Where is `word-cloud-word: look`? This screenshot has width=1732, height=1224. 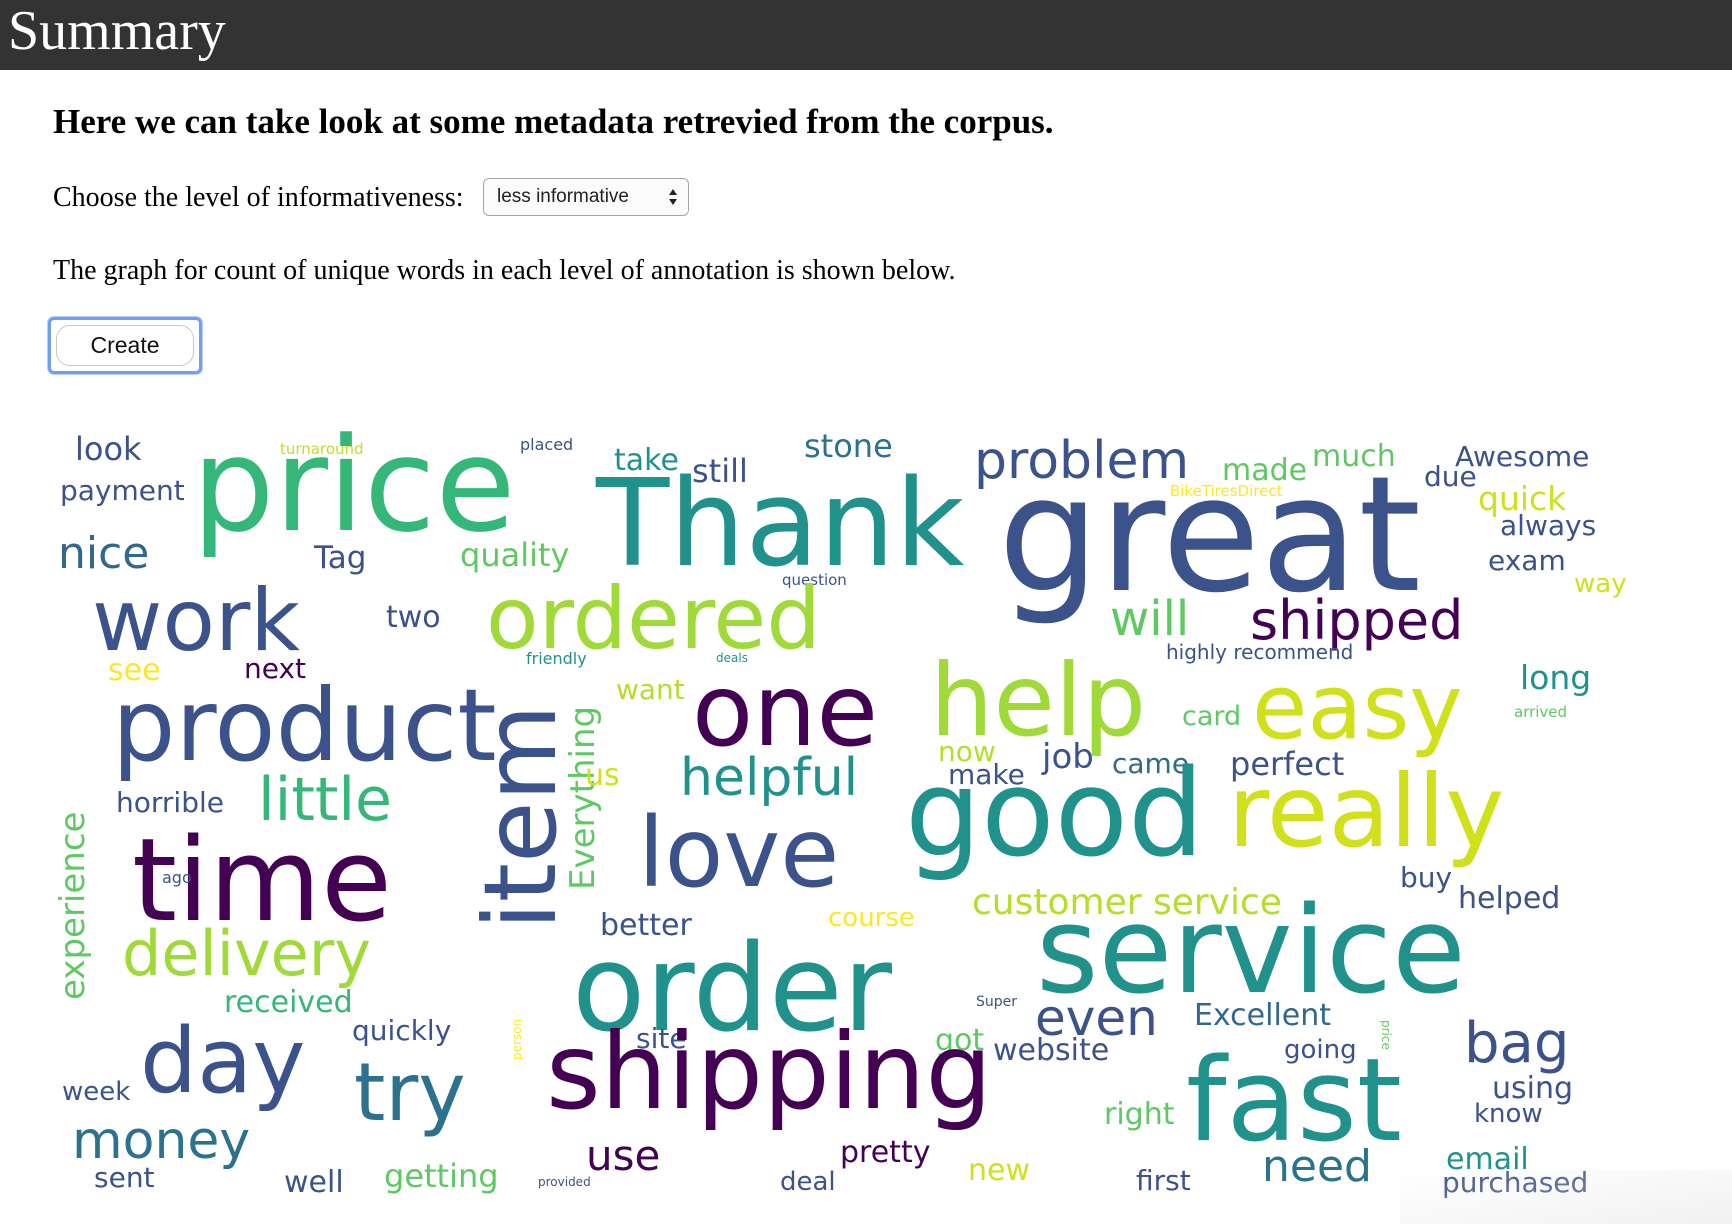
word-cloud-word: look is located at coordinates (108, 449).